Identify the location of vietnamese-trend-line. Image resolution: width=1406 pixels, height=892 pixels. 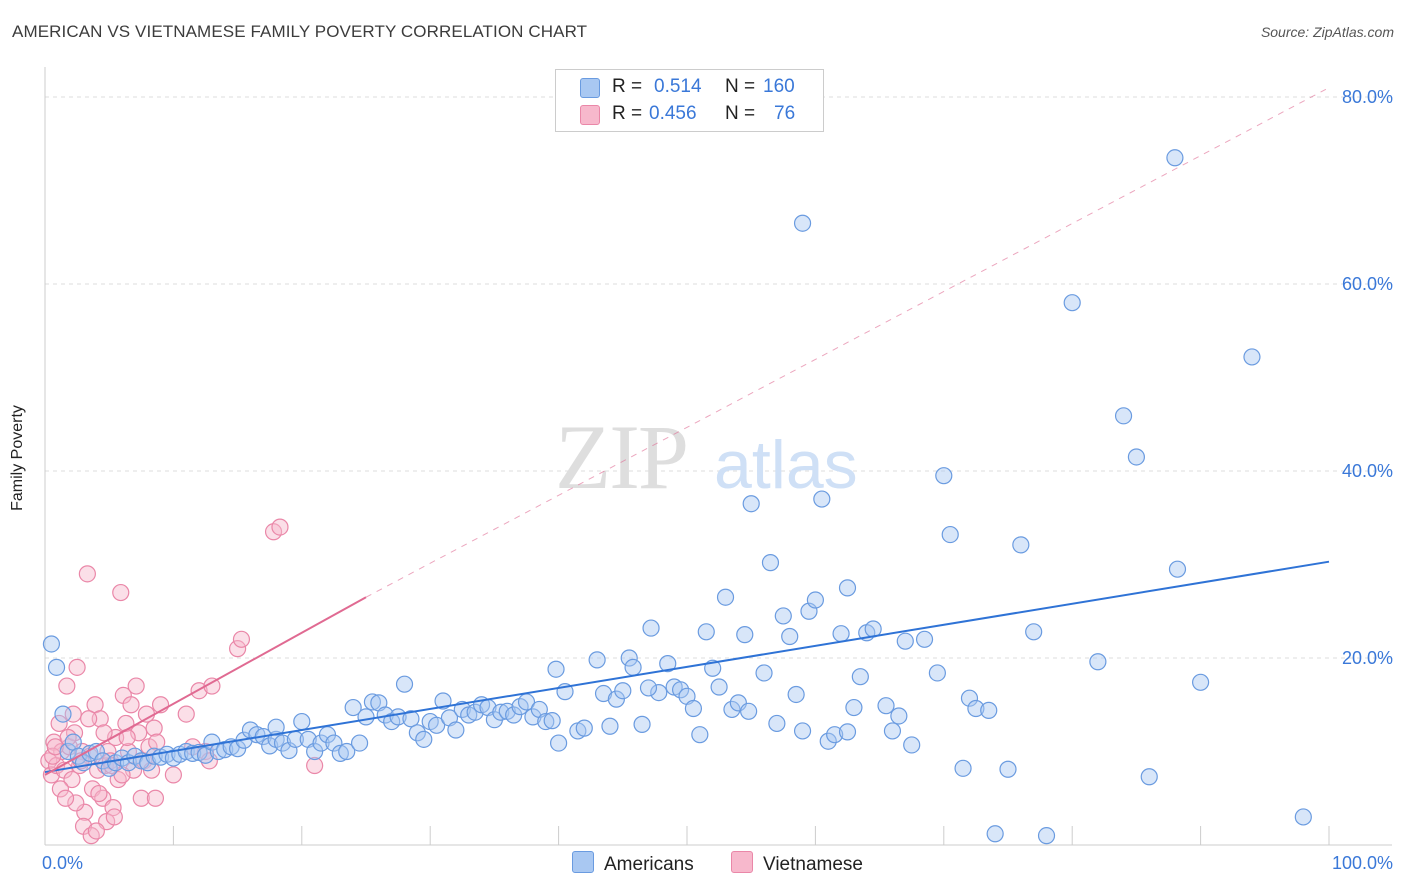
(205, 686).